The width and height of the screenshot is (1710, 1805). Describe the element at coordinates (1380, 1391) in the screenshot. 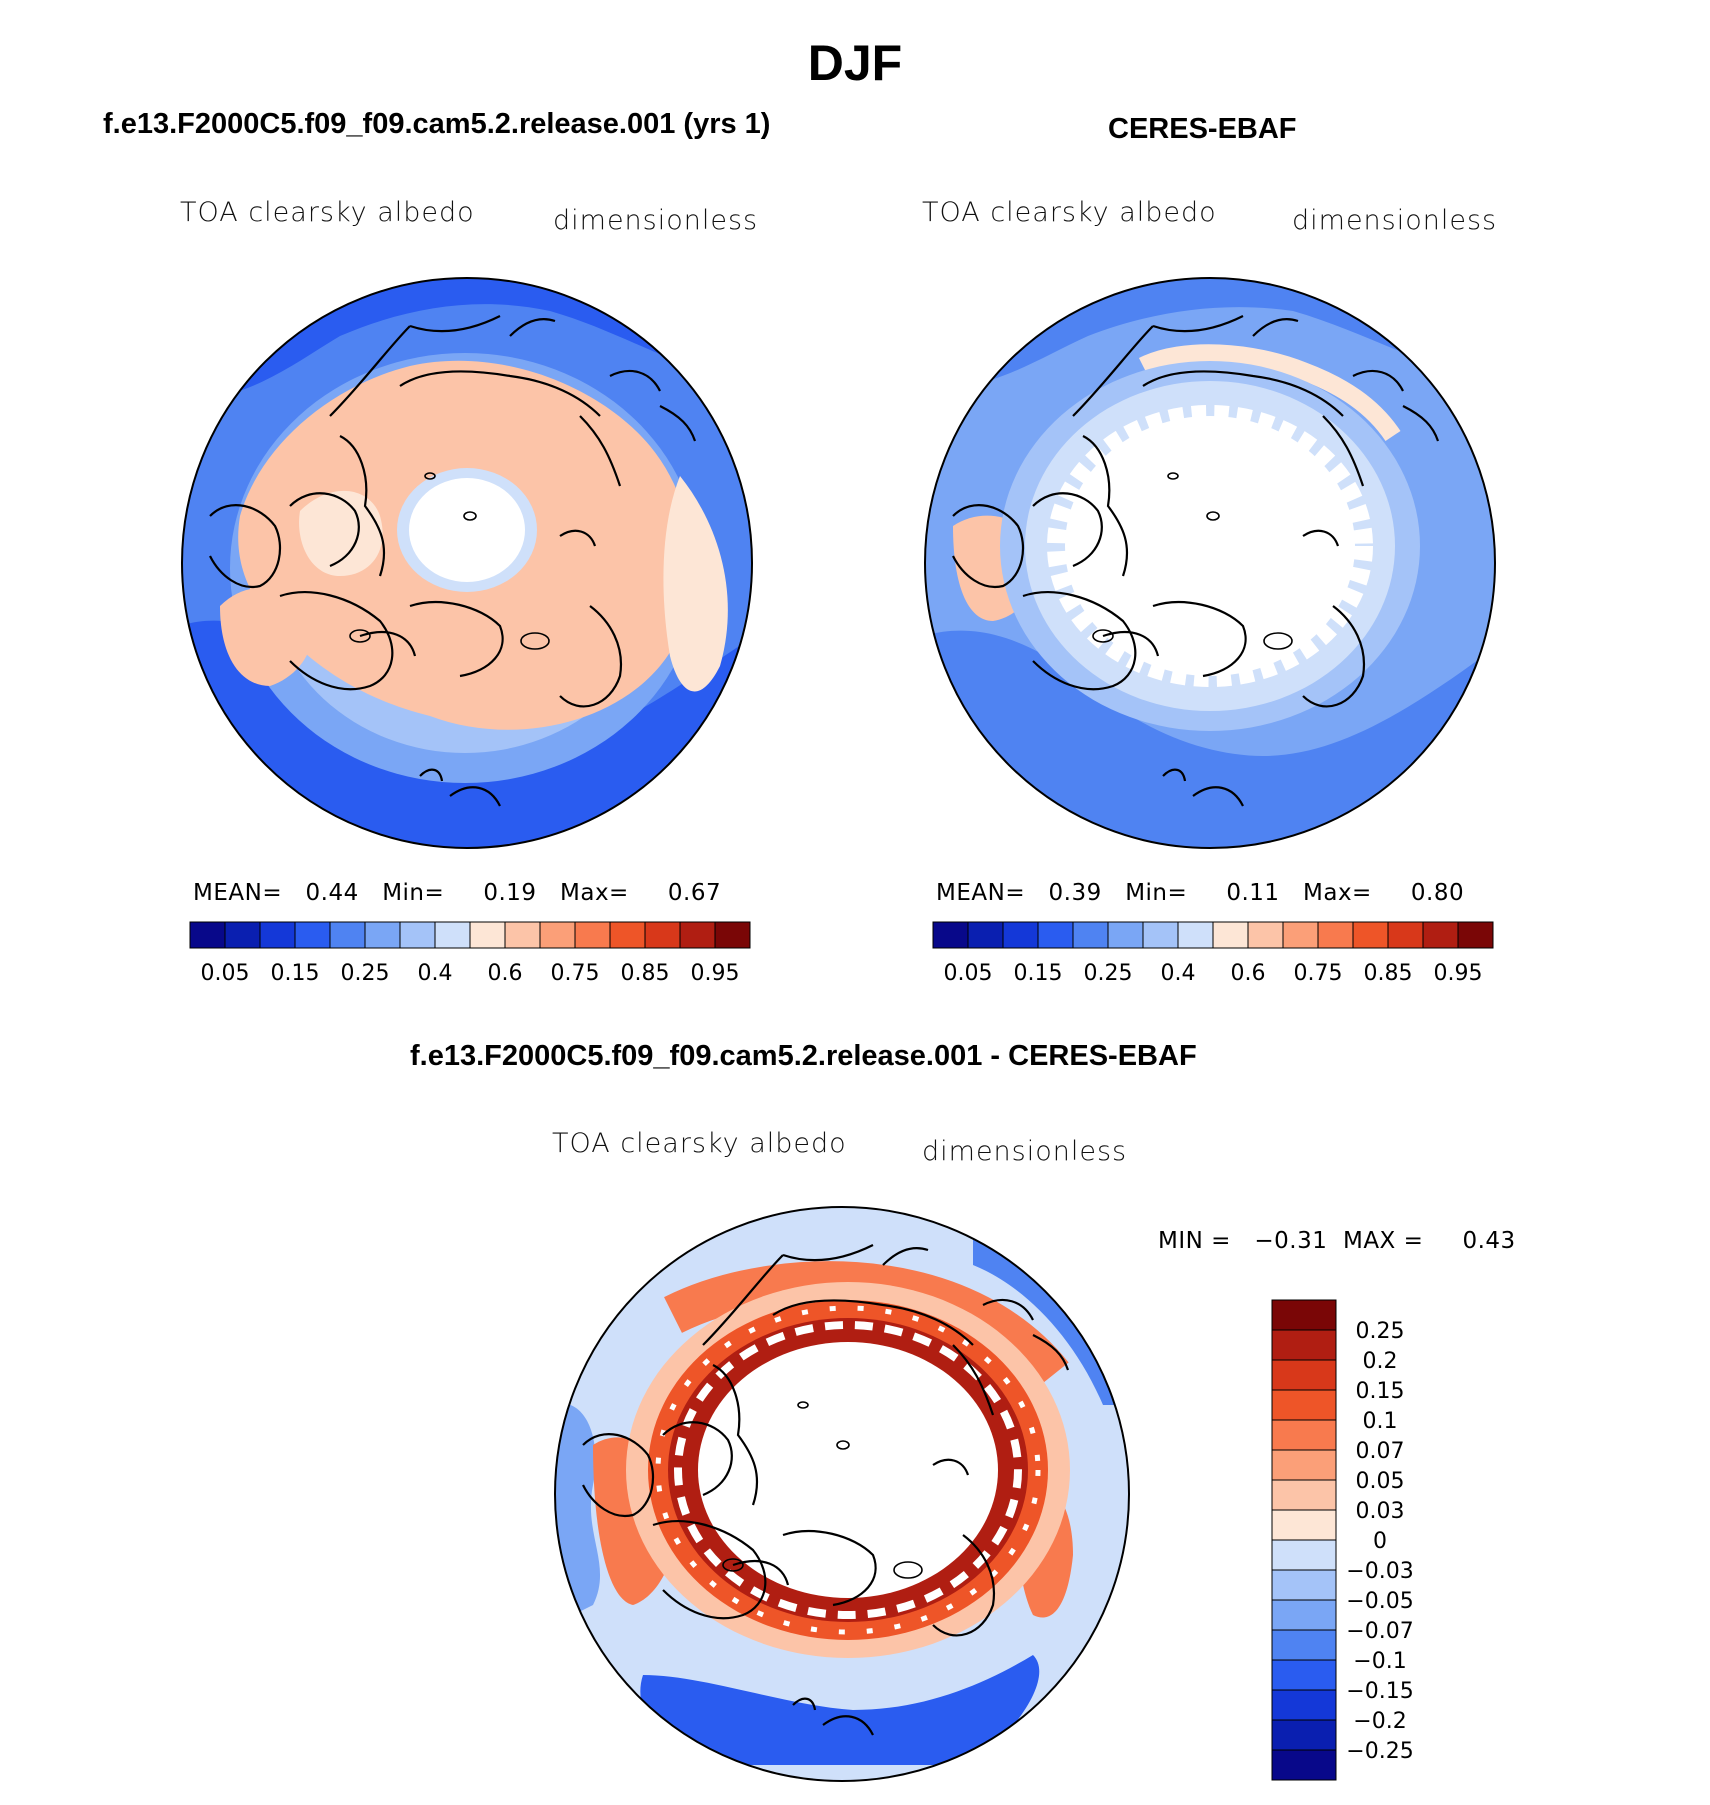

I see `diff-colorbar-label: 0.15` at that location.